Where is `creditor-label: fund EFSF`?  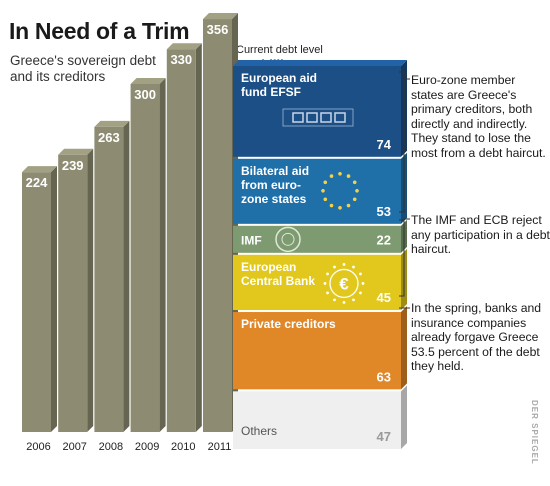 creditor-label: fund EFSF is located at coordinates (271, 92).